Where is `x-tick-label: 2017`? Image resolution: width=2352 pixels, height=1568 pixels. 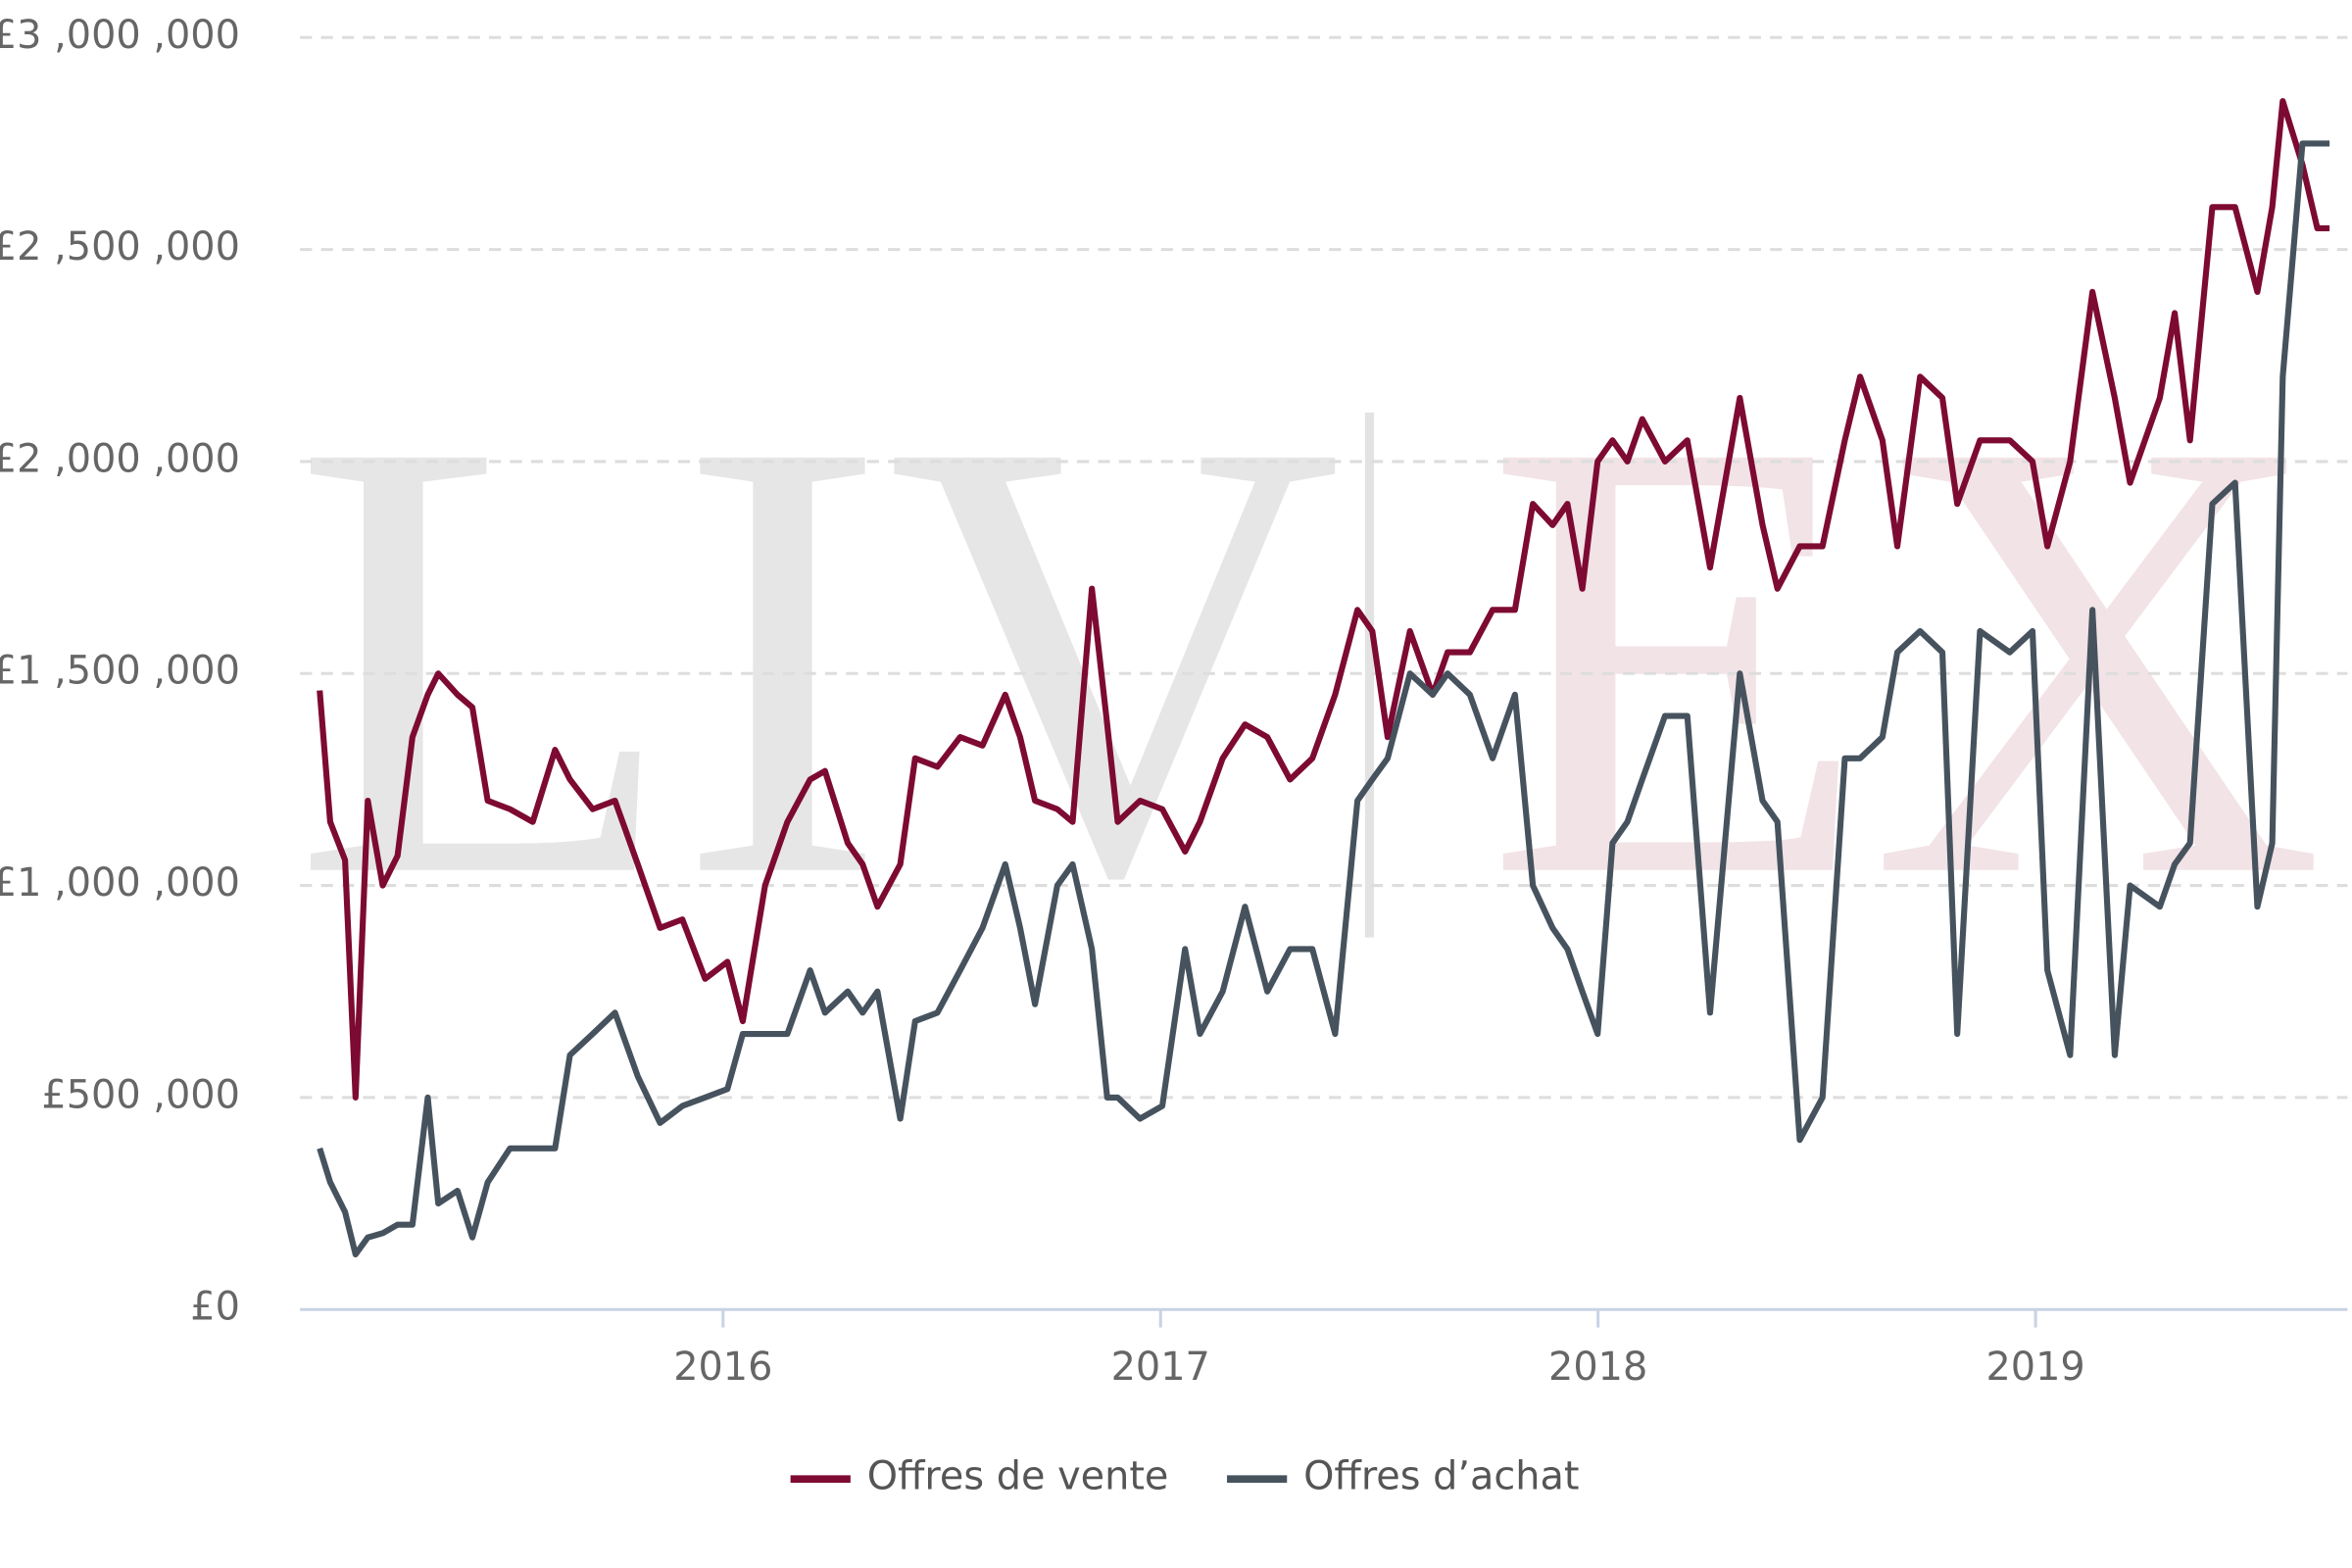
x-tick-label: 2017 is located at coordinates (1160, 1367).